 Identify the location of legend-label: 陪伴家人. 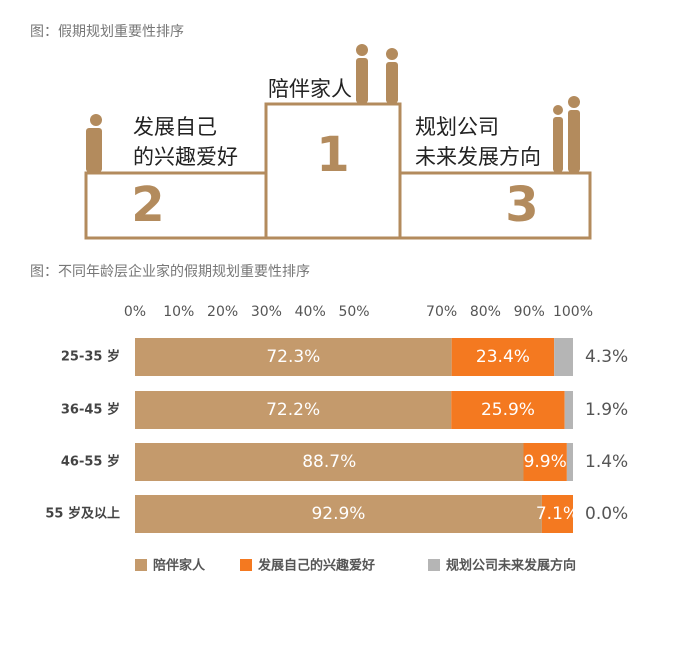
(179, 566).